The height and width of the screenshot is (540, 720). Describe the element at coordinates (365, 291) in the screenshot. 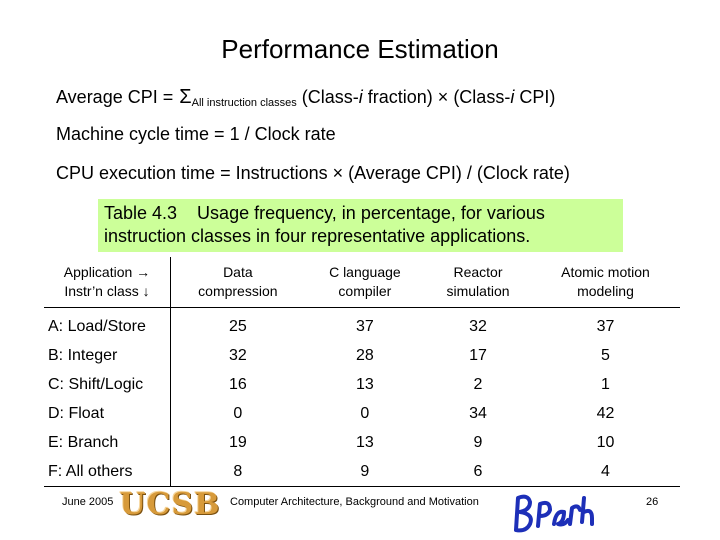

I see `column-header-line-2: compiler` at that location.